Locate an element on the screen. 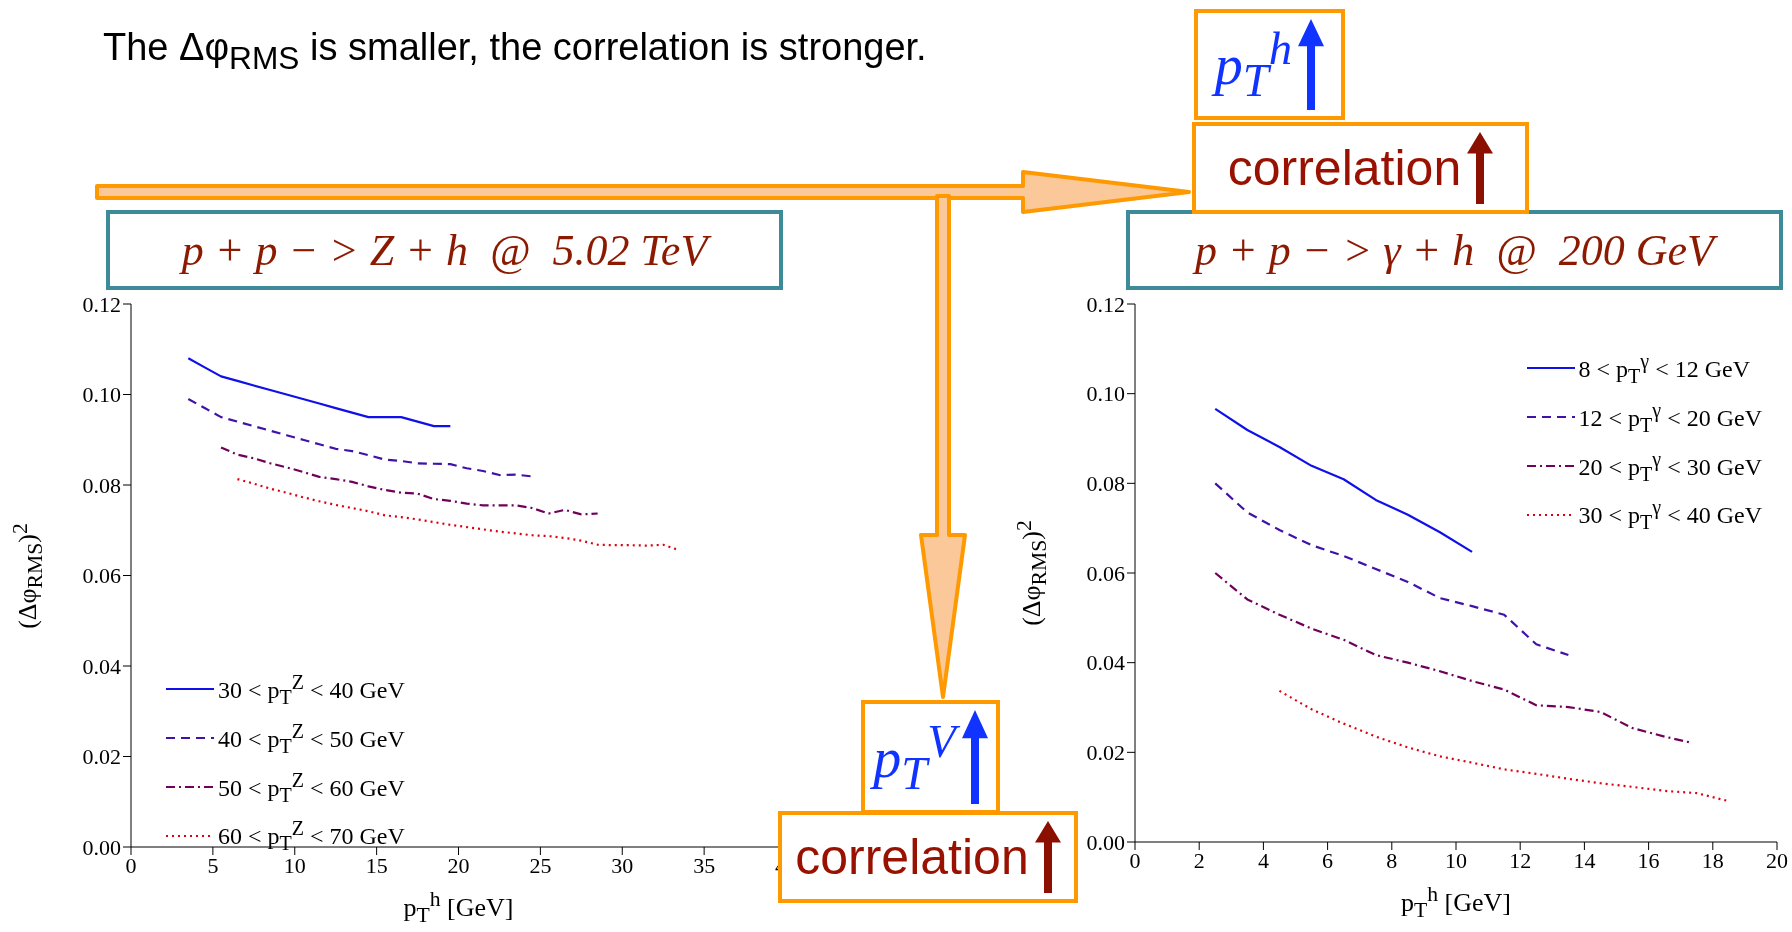 The image size is (1792, 932). x-tick-label: 16 is located at coordinates (1648, 860).